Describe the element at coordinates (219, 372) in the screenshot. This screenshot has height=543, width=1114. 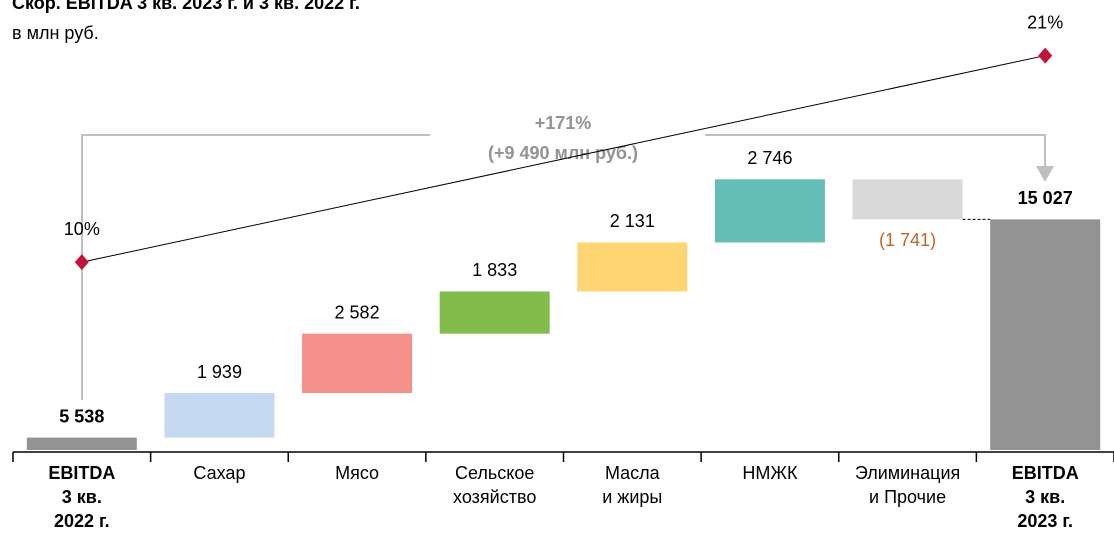
I see `value-label: 1 939` at that location.